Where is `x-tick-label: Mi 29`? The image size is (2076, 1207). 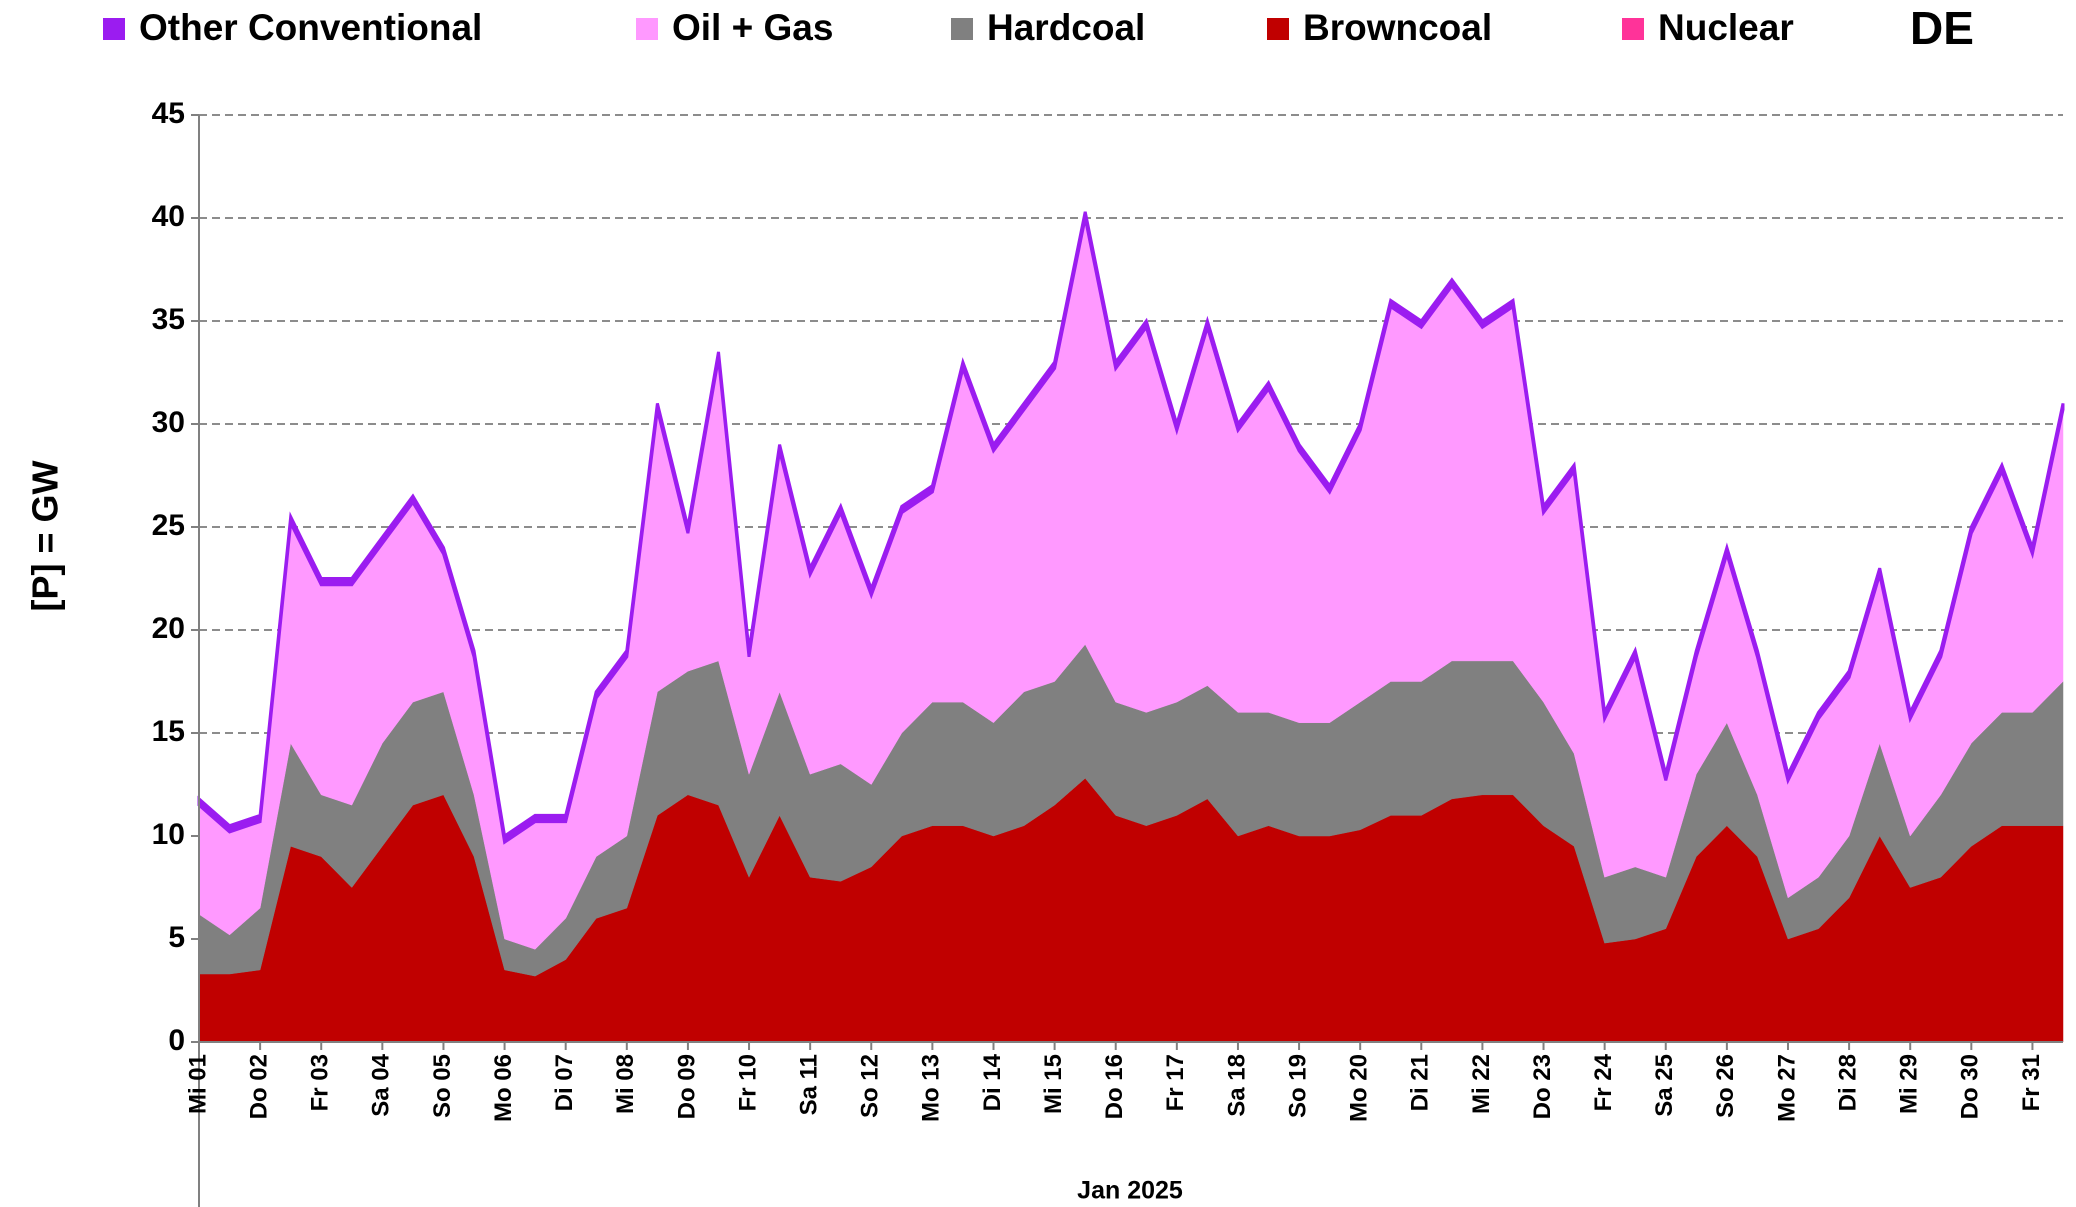 x-tick-label: Mi 29 is located at coordinates (1909, 1084).